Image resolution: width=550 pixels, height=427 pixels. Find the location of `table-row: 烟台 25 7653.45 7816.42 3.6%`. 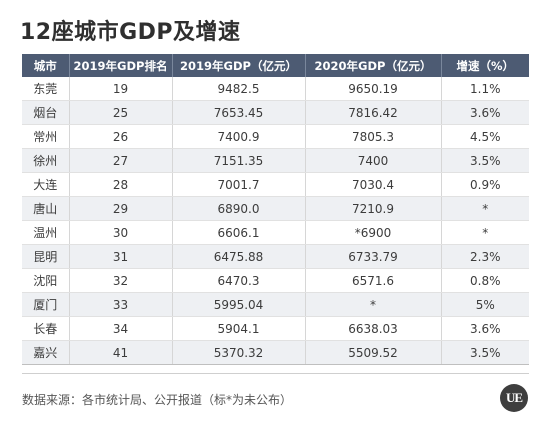

table-row: 烟台 25 7653.45 7816.42 3.6% is located at coordinates (275, 112).